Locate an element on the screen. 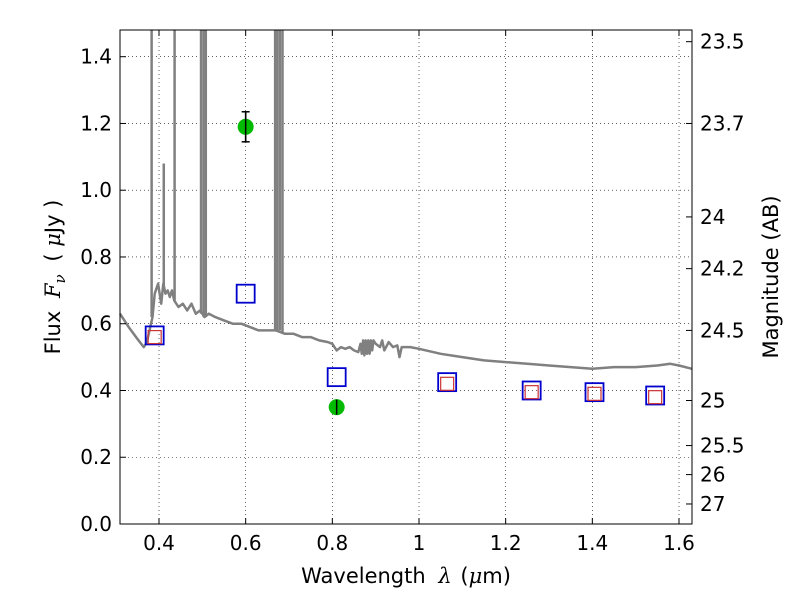 This screenshot has height=600, width=800. y-tick-label: 0.8 is located at coordinates (96, 257).